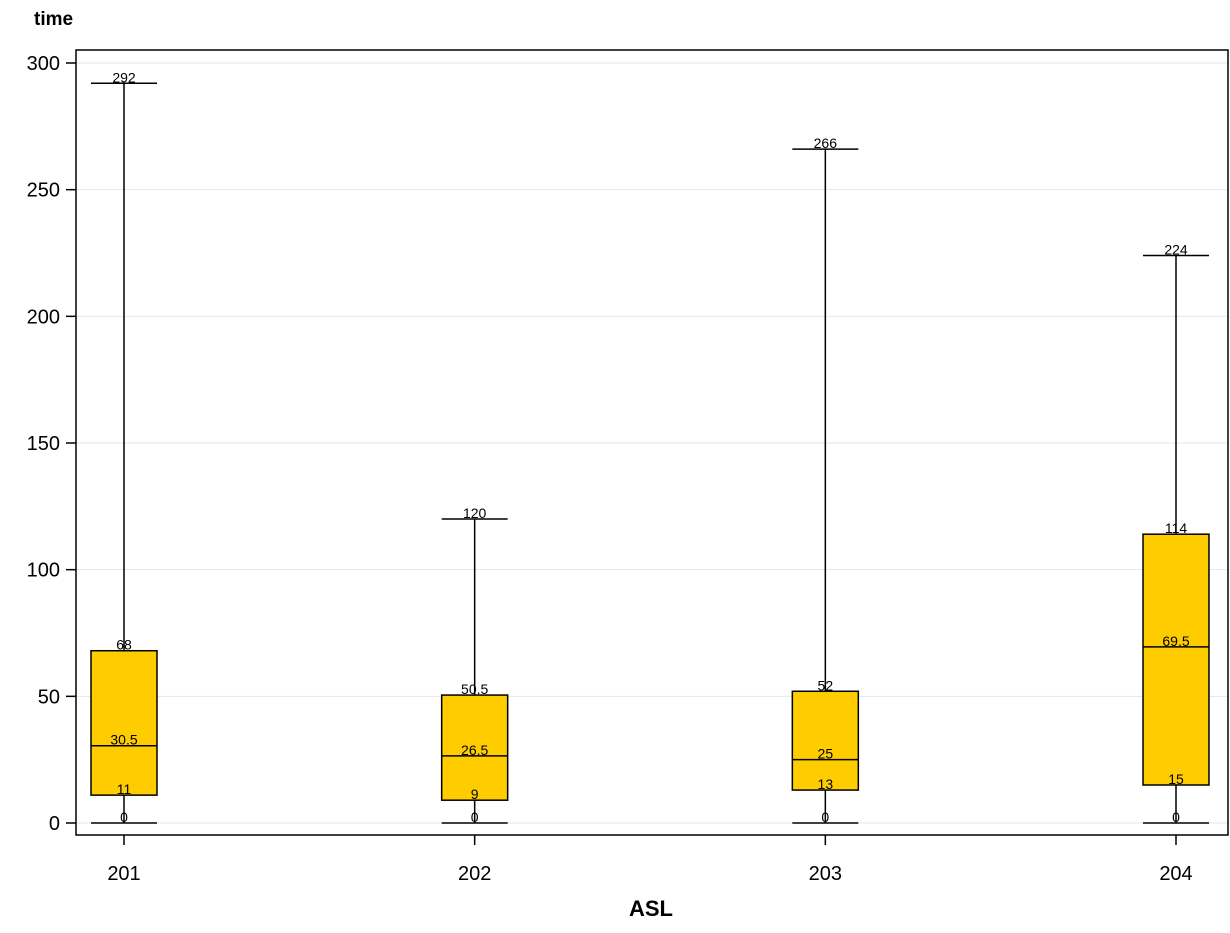 This screenshot has width=1230, height=933. Describe the element at coordinates (475, 794) in the screenshot. I see `q1-label: 9` at that location.